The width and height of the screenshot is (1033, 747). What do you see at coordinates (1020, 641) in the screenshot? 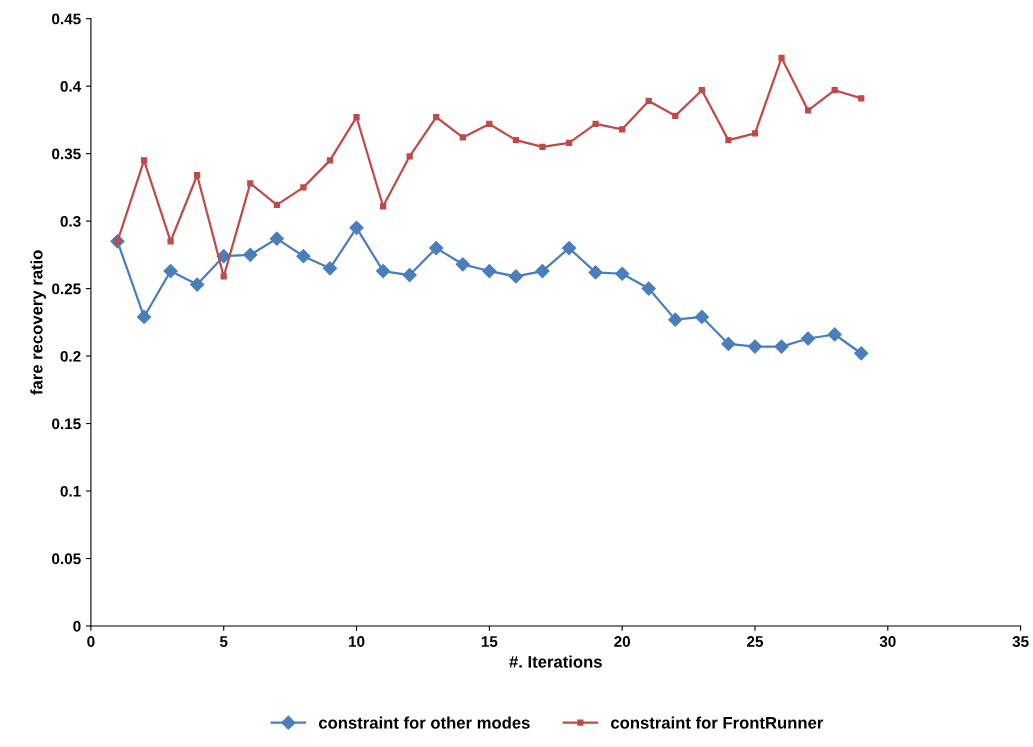
I see `x-tick-label: 35` at bounding box center [1020, 641].